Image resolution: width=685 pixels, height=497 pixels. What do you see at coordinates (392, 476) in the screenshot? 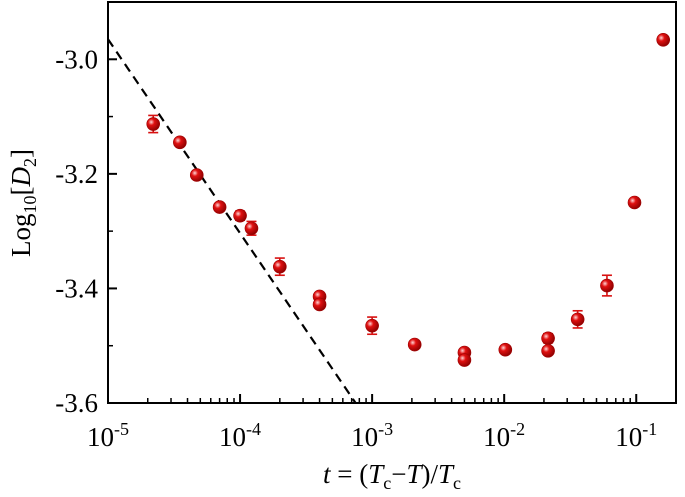
I see `x-axis-title: t = (Tc−T)/Tc` at bounding box center [392, 476].